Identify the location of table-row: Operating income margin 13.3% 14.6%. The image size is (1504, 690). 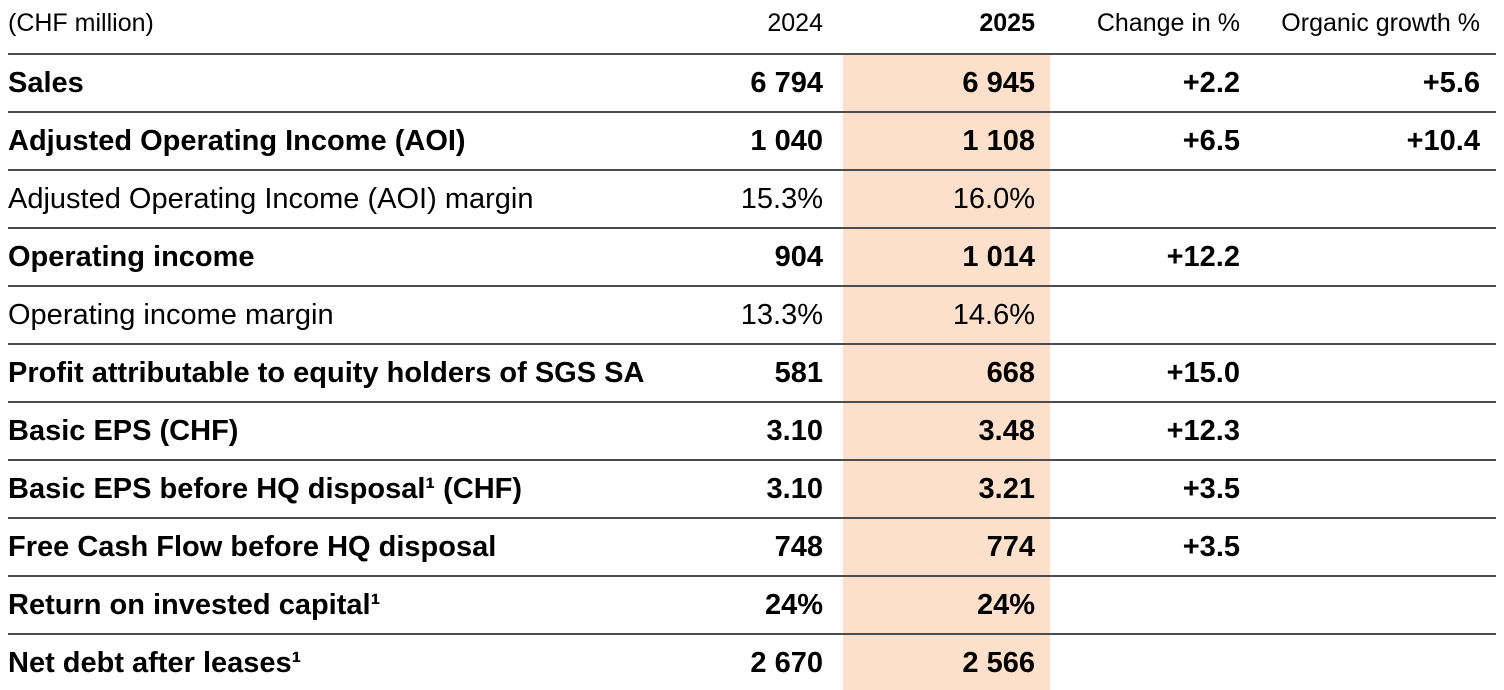
(752, 315).